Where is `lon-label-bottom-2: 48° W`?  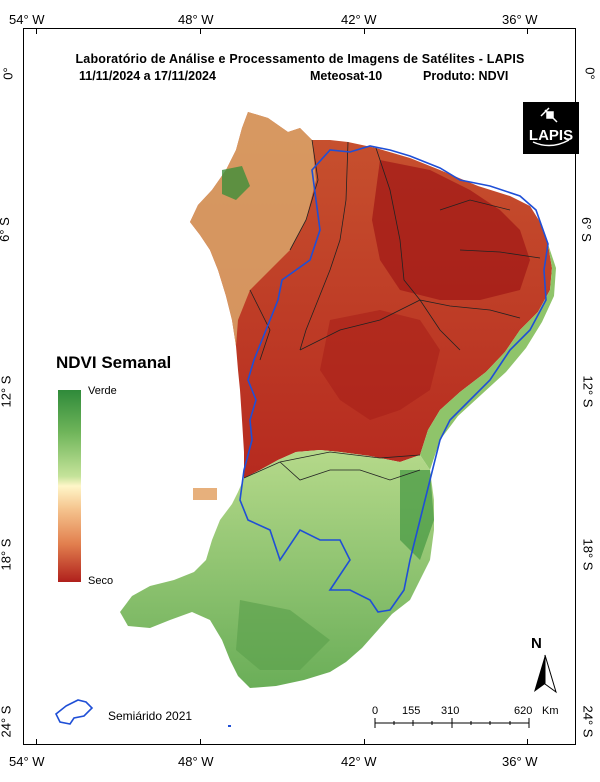 lon-label-bottom-2: 48° W is located at coordinates (196, 761).